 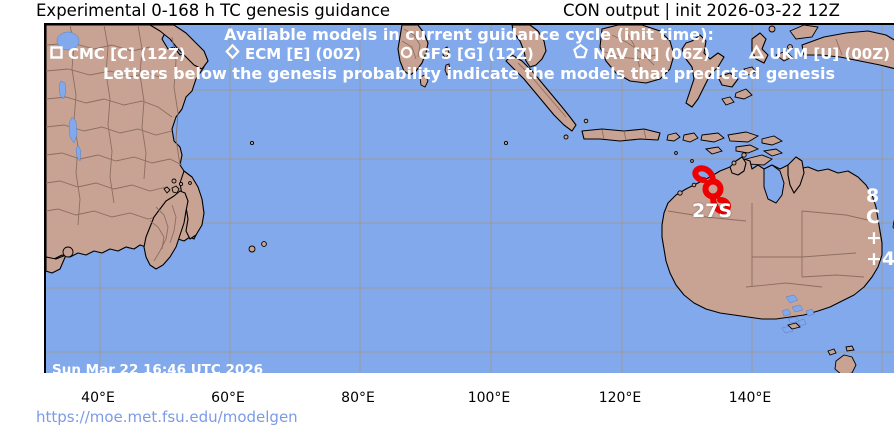 What do you see at coordinates (158, 367) in the screenshot?
I see `map-timestamp: Sun Mar 22 16:46 UTC 2026` at bounding box center [158, 367].